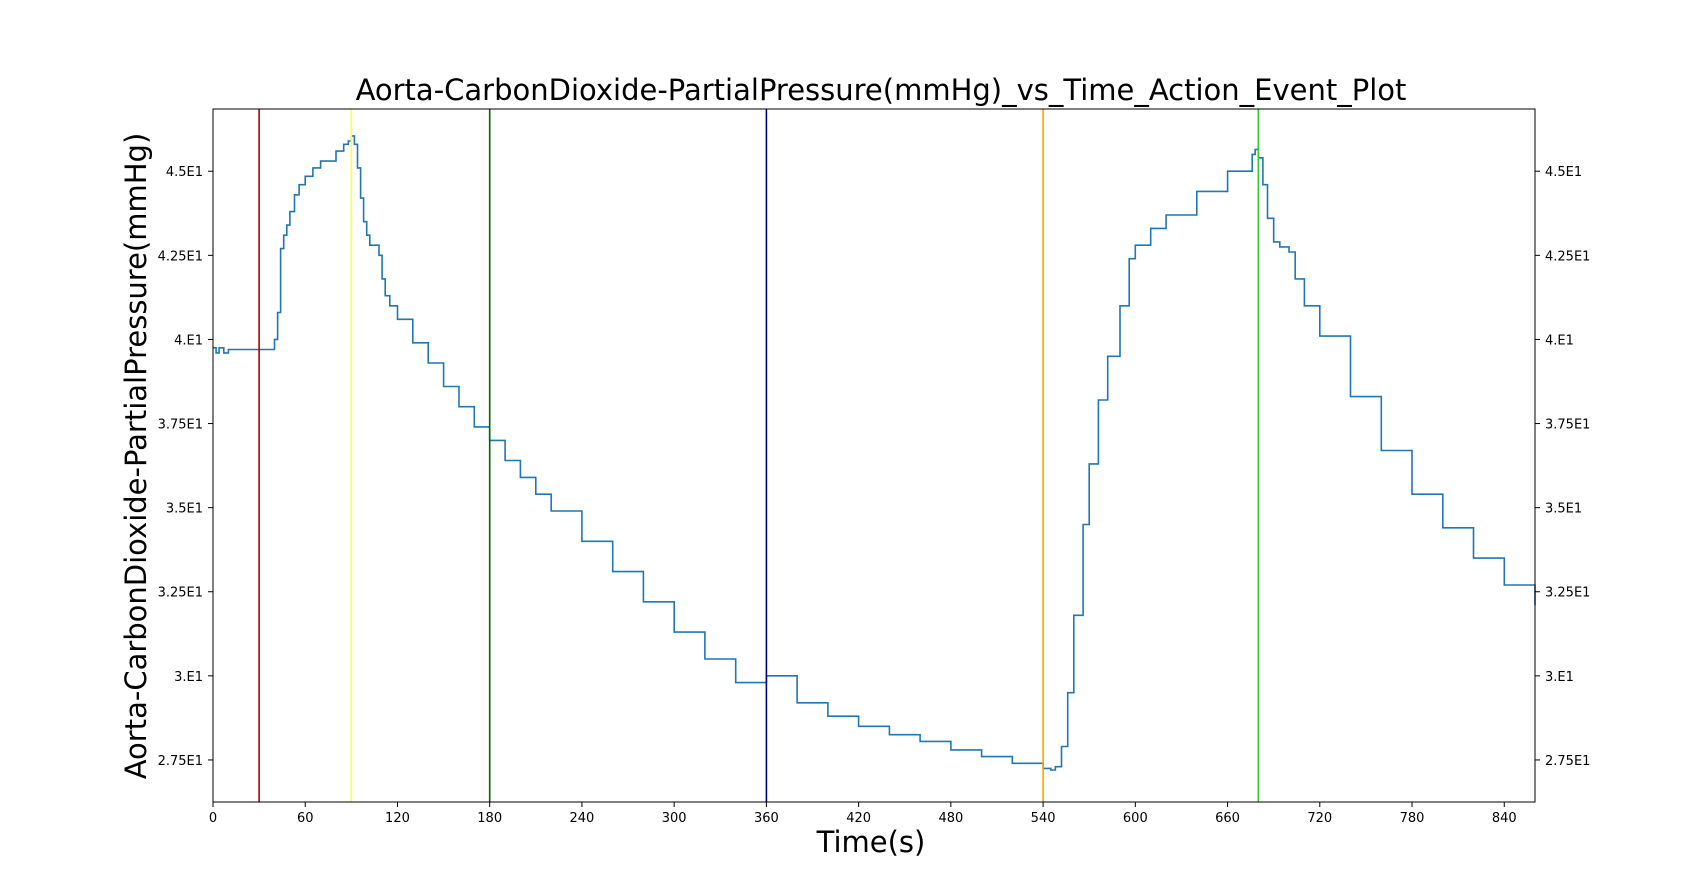 The image size is (1696, 896). Describe the element at coordinates (950, 818) in the screenshot. I see `x-tick-label: 480` at that location.